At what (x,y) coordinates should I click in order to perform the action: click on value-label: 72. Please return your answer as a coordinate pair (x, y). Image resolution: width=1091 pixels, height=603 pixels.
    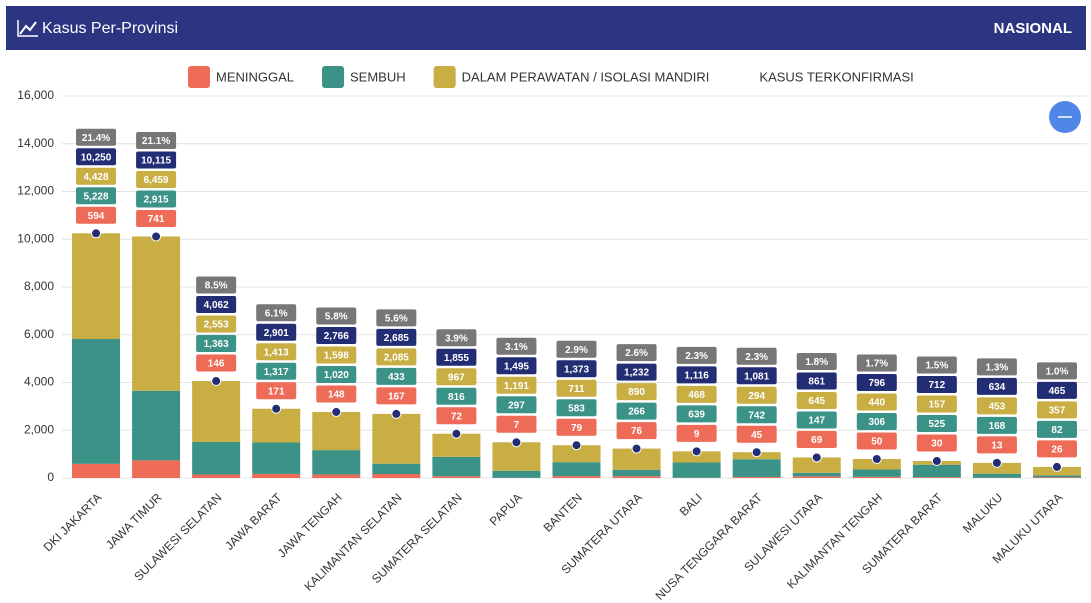
    Looking at the image, I should click on (457, 416).